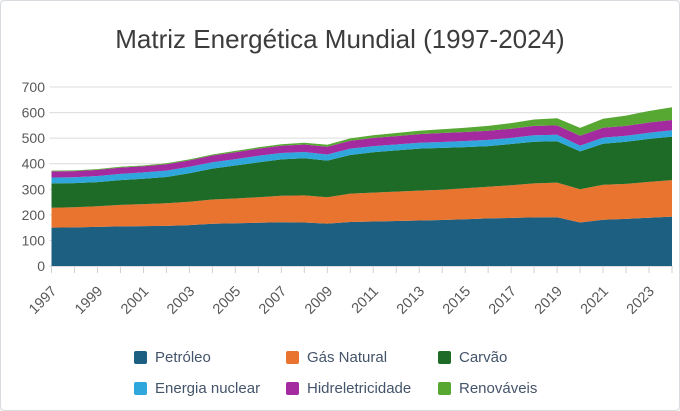 This screenshot has width=680, height=411. Describe the element at coordinates (483, 357) in the screenshot. I see `legend-label: Carvão` at that location.